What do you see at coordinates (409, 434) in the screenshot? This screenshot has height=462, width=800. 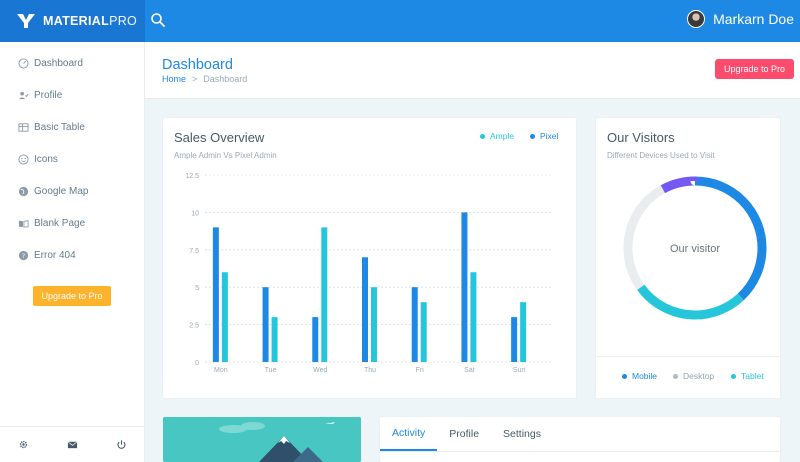 I see `tab-activity: Activity` at bounding box center [409, 434].